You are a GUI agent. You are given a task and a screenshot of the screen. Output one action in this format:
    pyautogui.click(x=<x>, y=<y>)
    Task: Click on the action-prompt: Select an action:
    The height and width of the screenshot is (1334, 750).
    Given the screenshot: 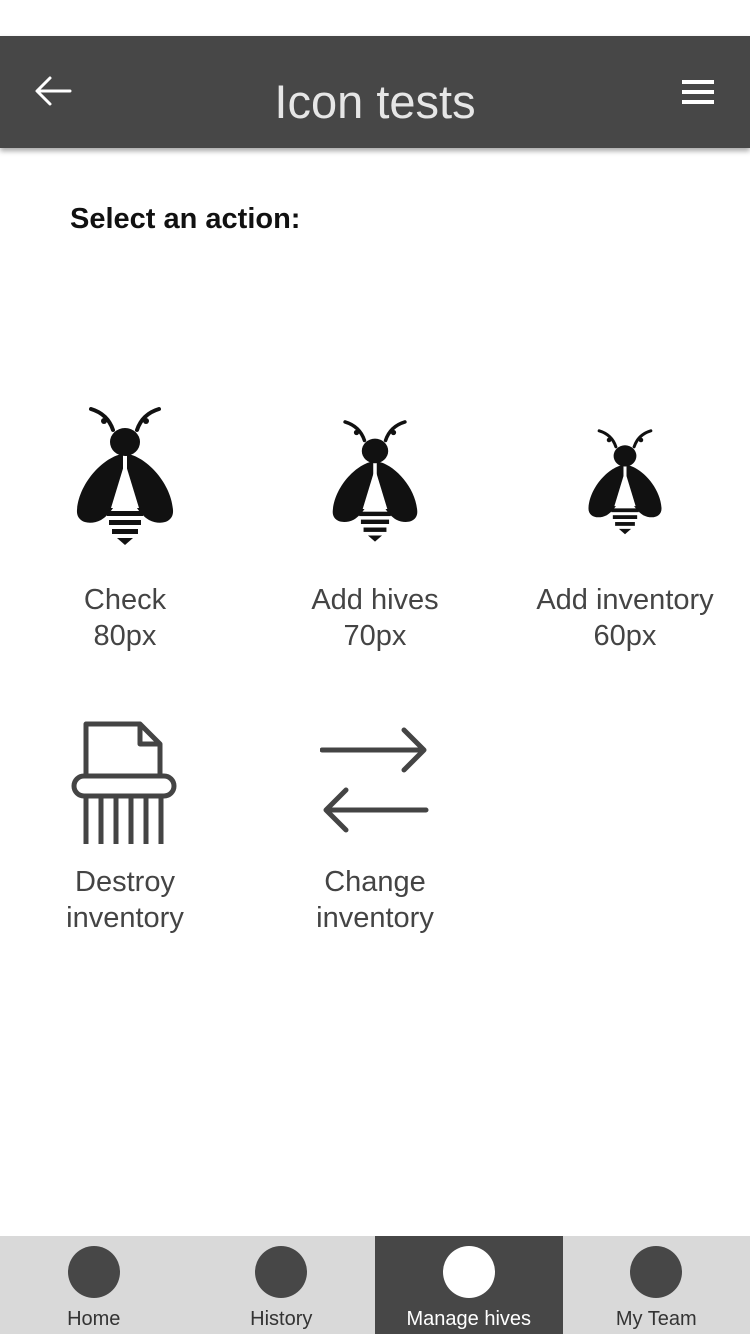 What is the action you would take?
    pyautogui.click(x=185, y=219)
    